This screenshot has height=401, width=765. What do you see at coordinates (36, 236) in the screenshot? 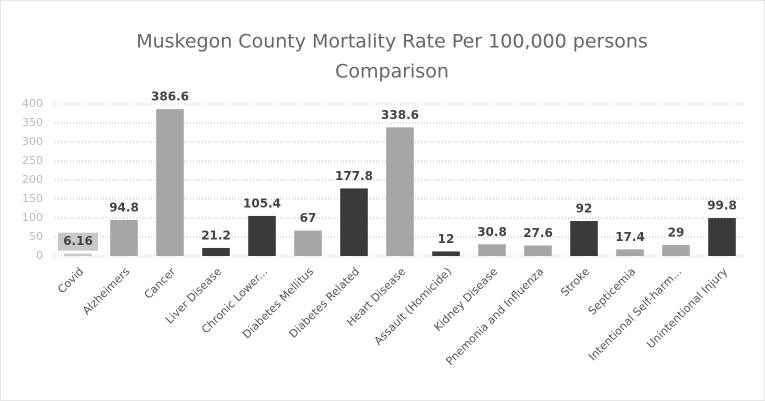
I see `y-tick-label: 50` at bounding box center [36, 236].